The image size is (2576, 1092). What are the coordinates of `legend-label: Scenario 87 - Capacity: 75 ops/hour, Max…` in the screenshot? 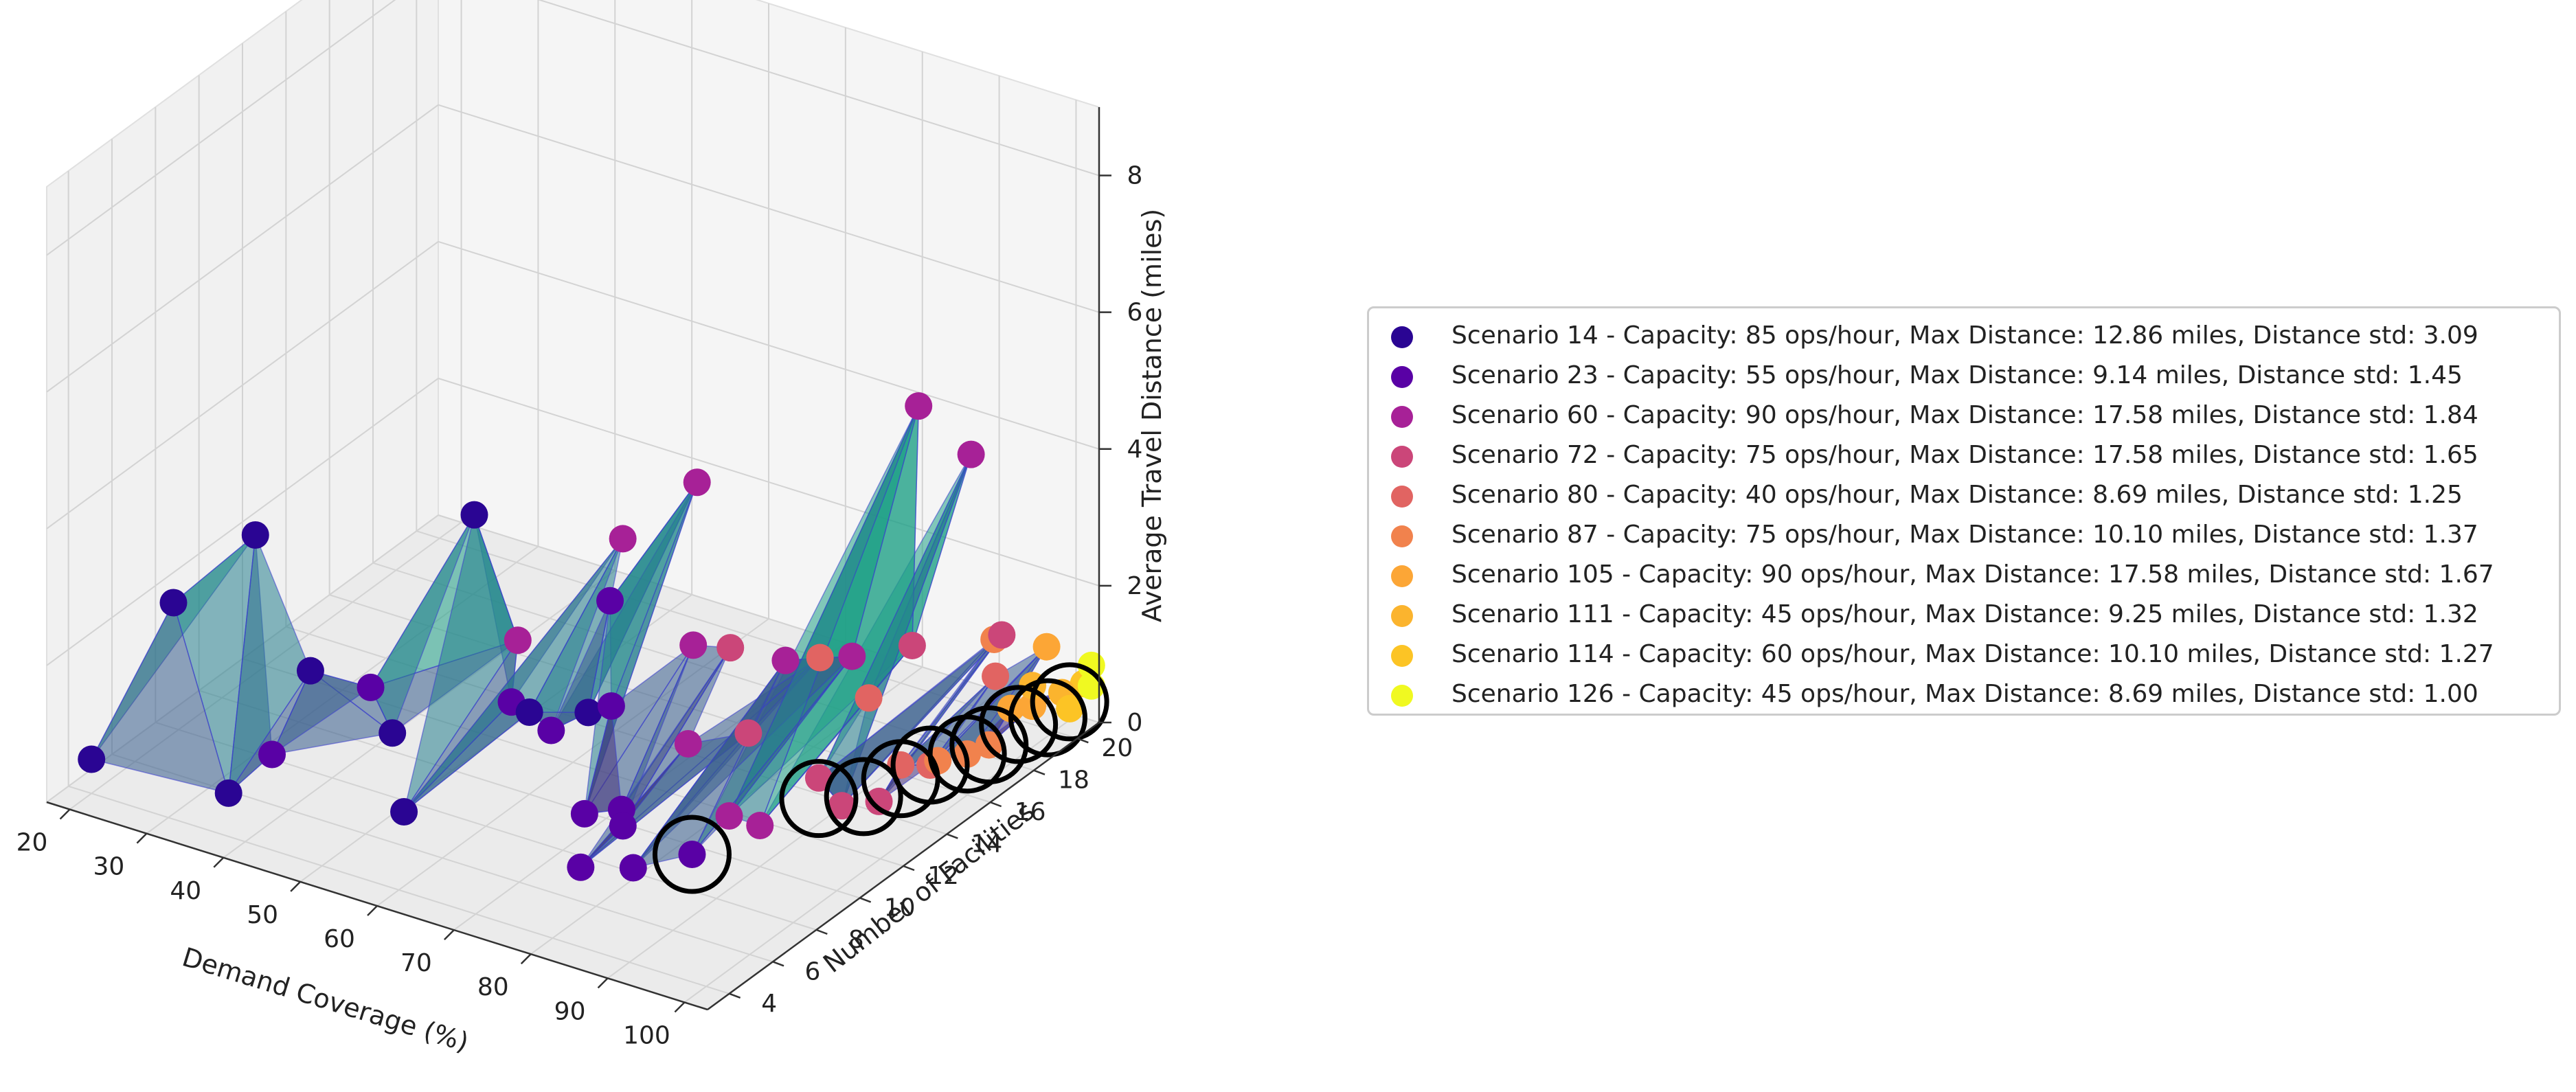 It's located at (1964, 535).